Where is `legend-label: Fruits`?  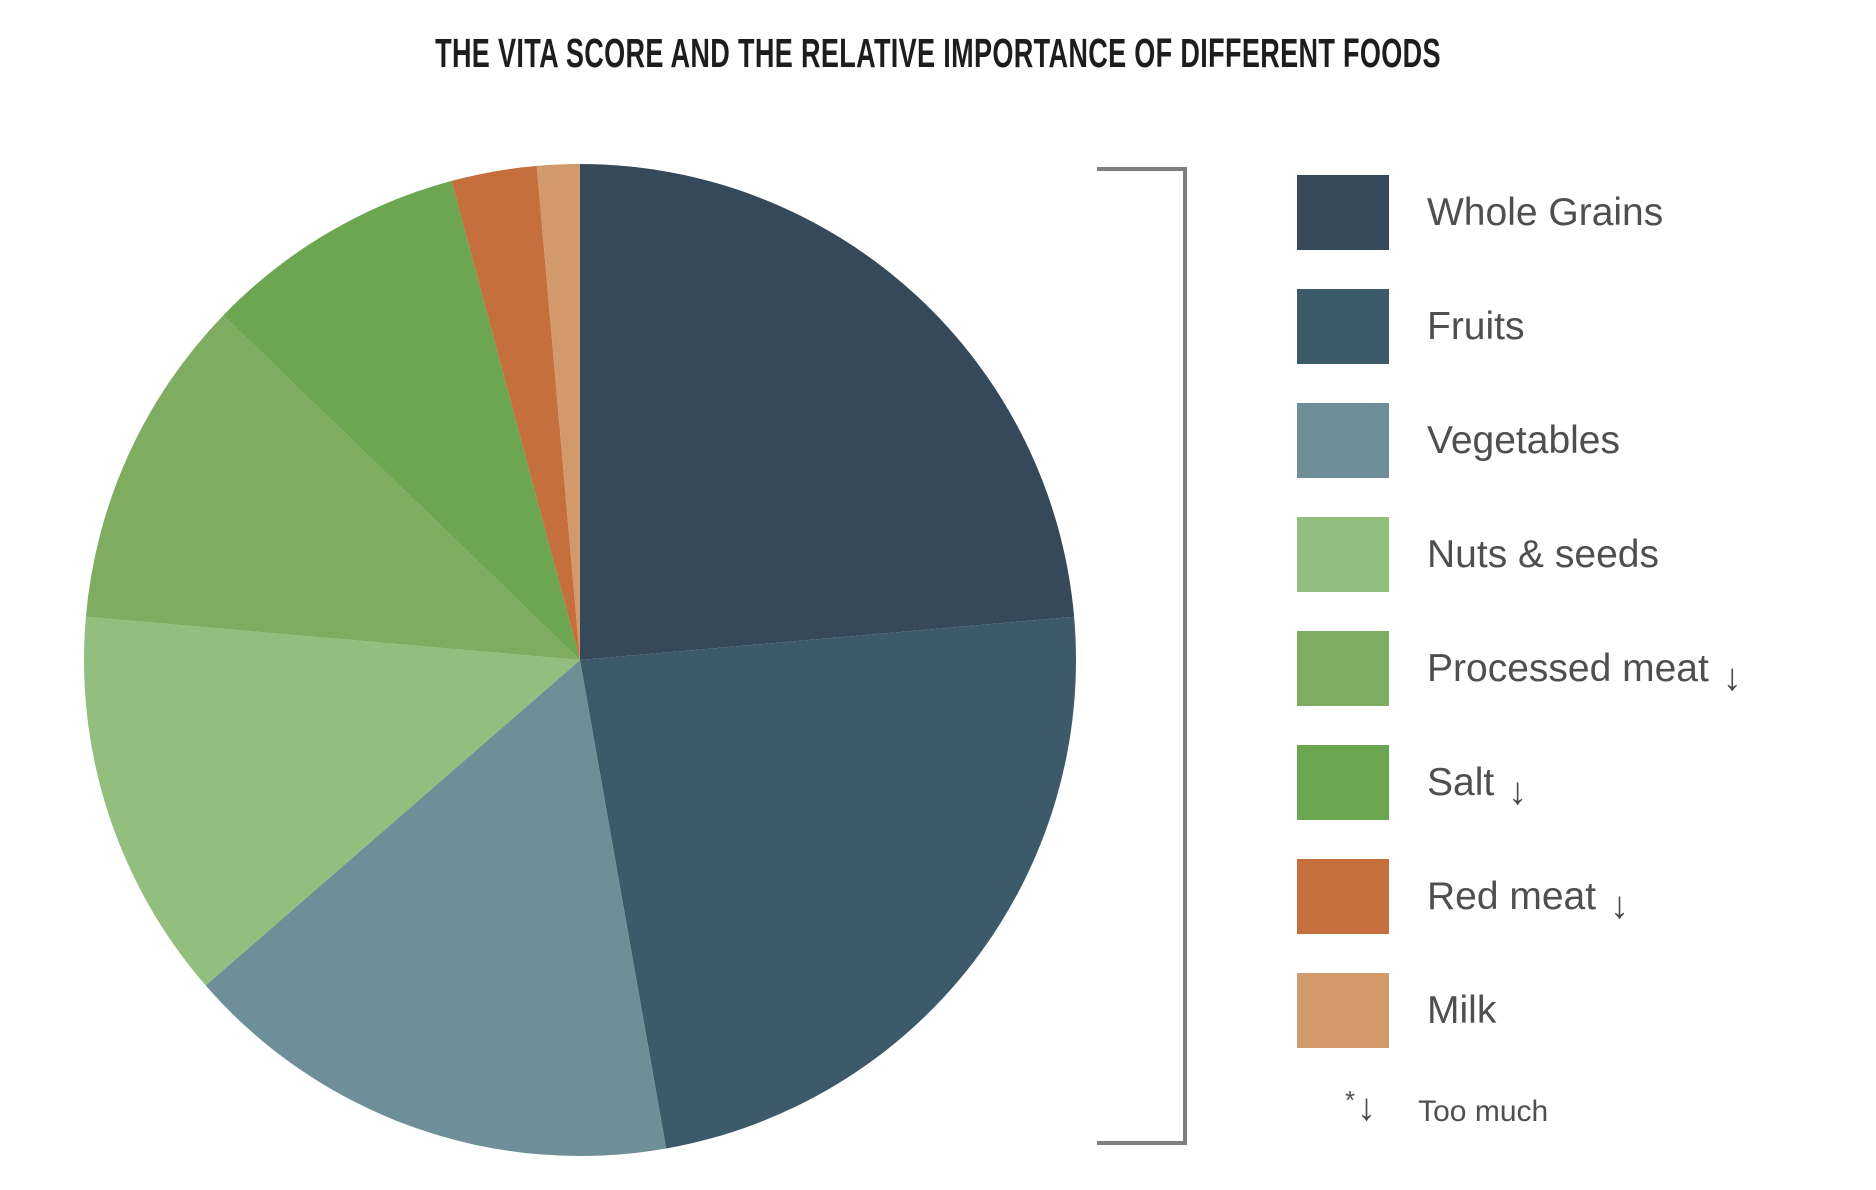
legend-label: Fruits is located at coordinates (1476, 326).